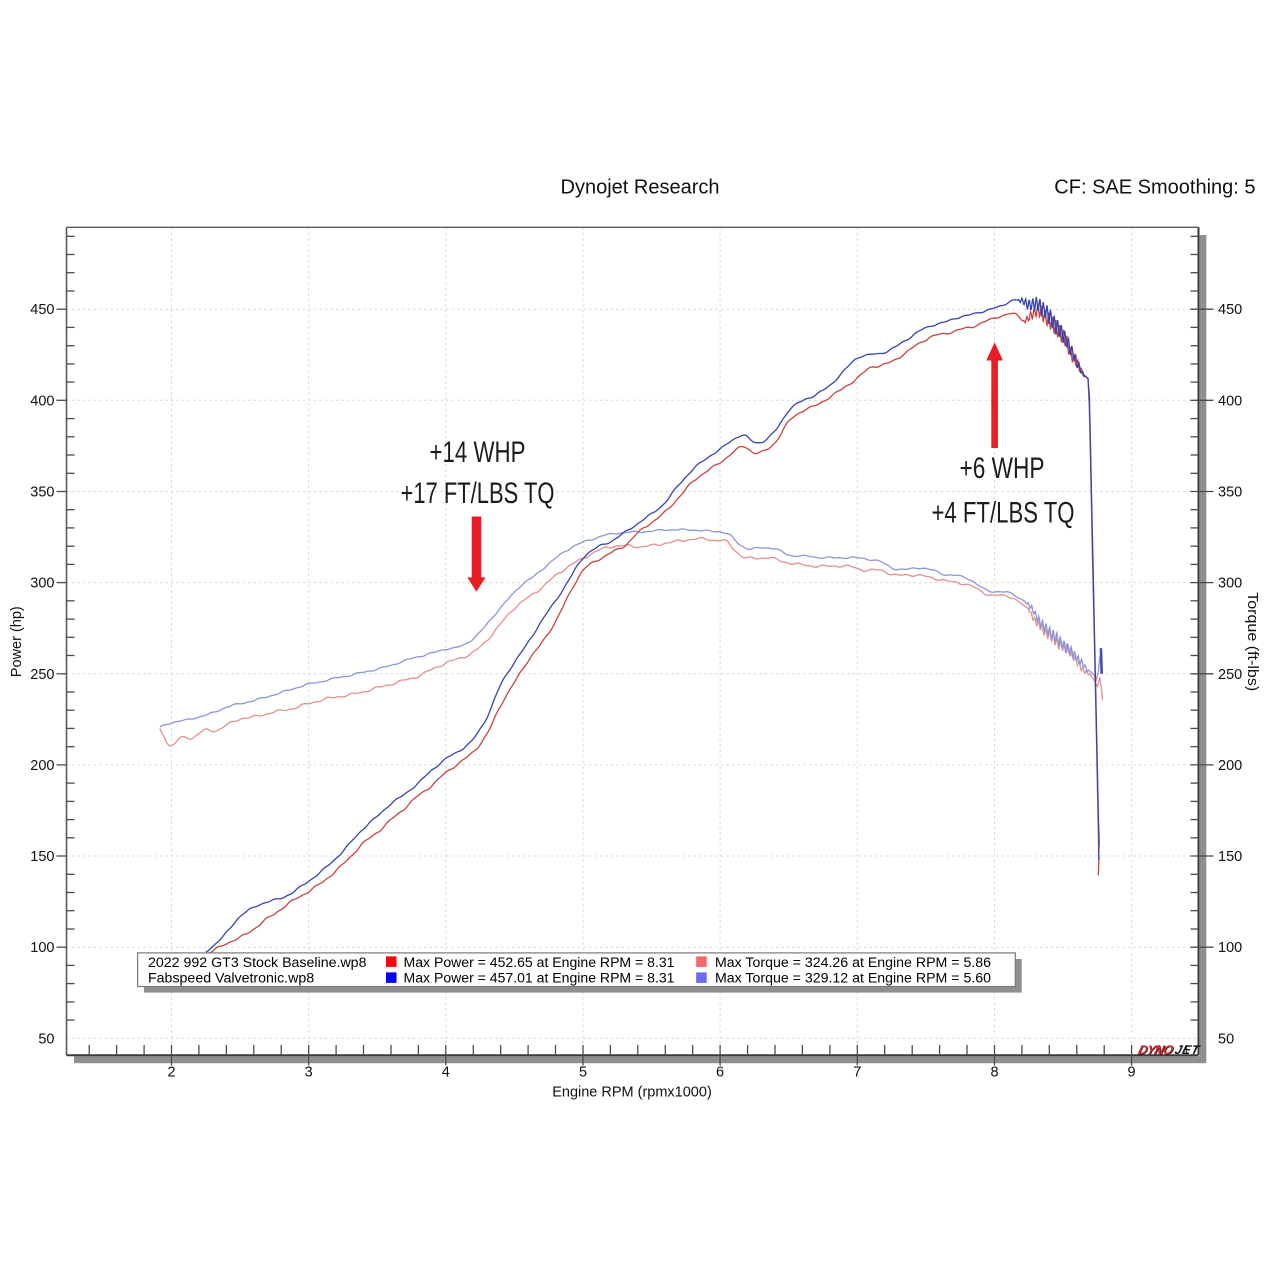 The height and width of the screenshot is (1280, 1280). Describe the element at coordinates (446, 1073) in the screenshot. I see `svg-text: 4` at that location.